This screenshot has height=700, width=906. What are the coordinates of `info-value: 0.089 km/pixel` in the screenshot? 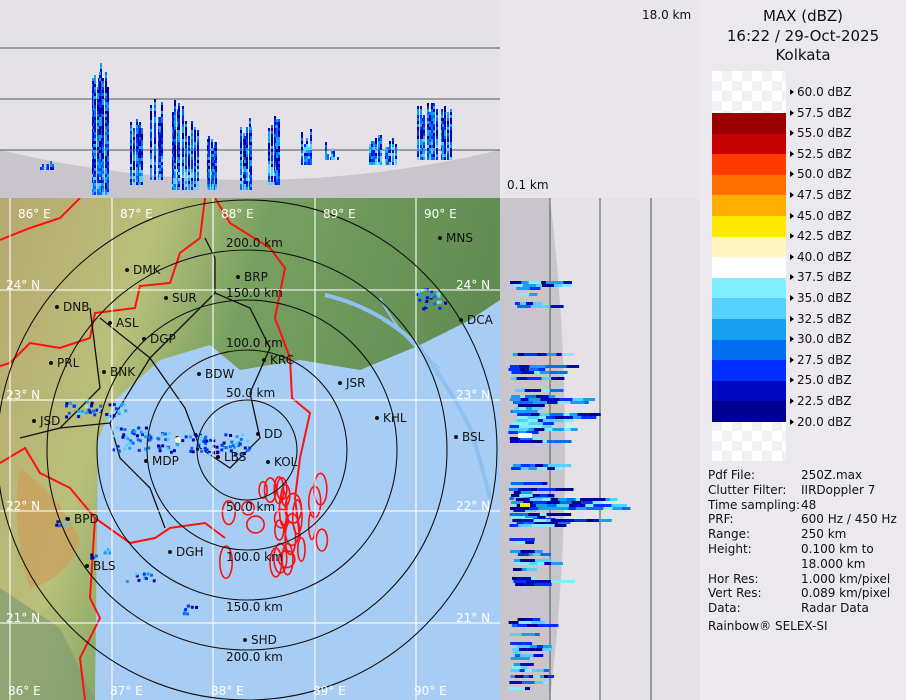 It's located at (846, 593).